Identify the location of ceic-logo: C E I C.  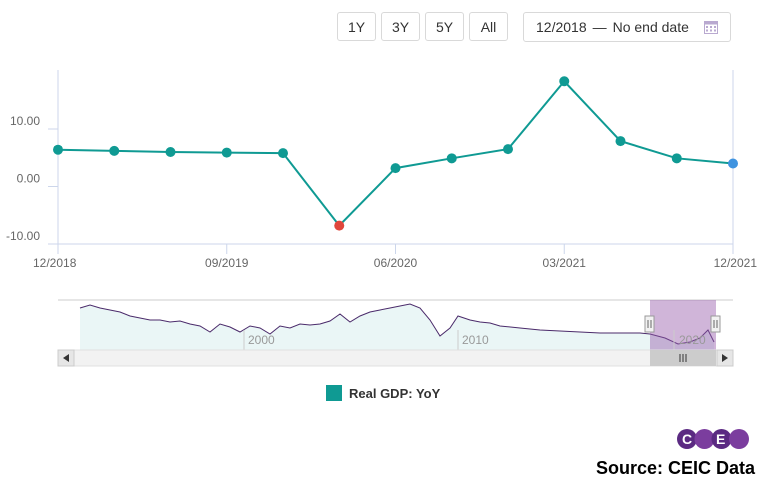
(713, 439).